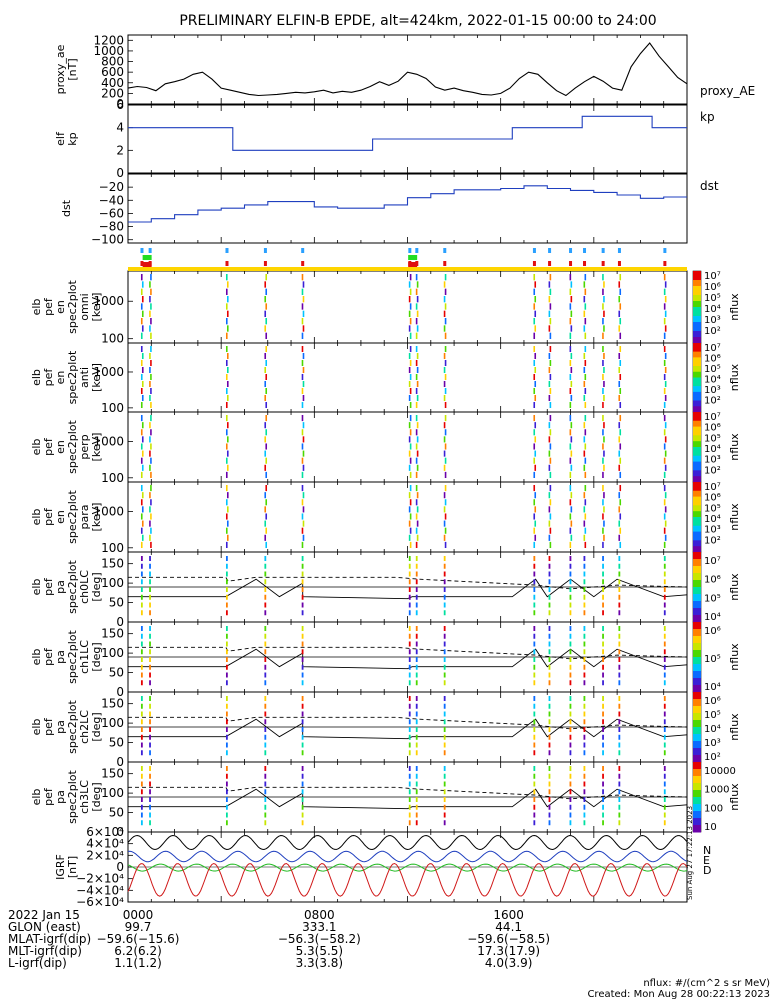 The image size is (775, 1000). Describe the element at coordinates (227, 263) in the screenshot. I see `pass-marker-red` at that location.